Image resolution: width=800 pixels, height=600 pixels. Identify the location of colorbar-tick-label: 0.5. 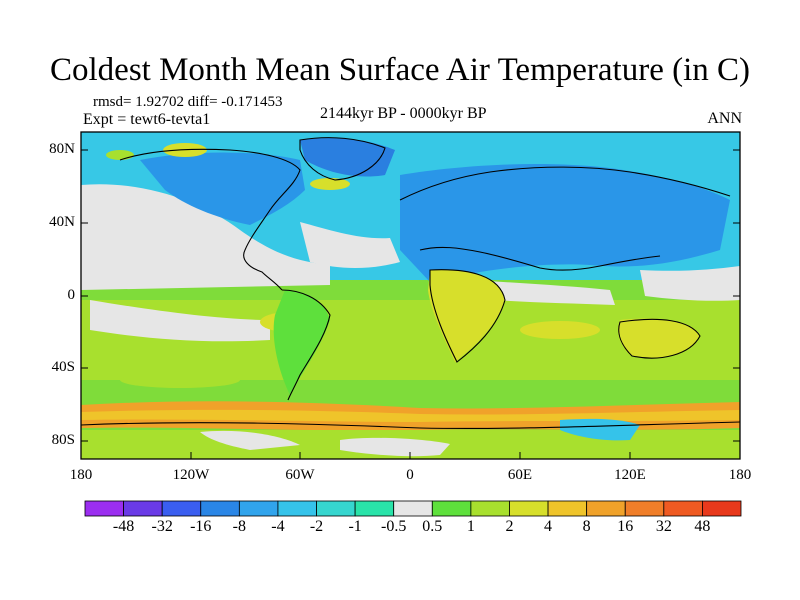
(432, 526).